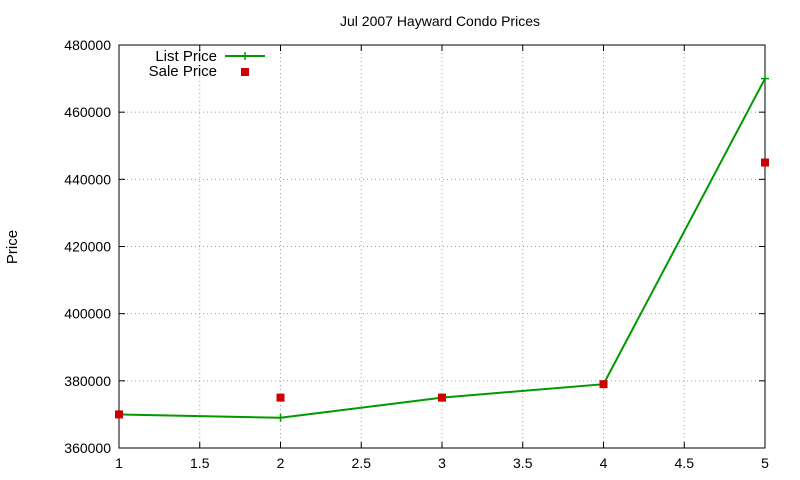 Image resolution: width=800 pixels, height=480 pixels. Describe the element at coordinates (442, 463) in the screenshot. I see `x-tick-label: 3` at that location.